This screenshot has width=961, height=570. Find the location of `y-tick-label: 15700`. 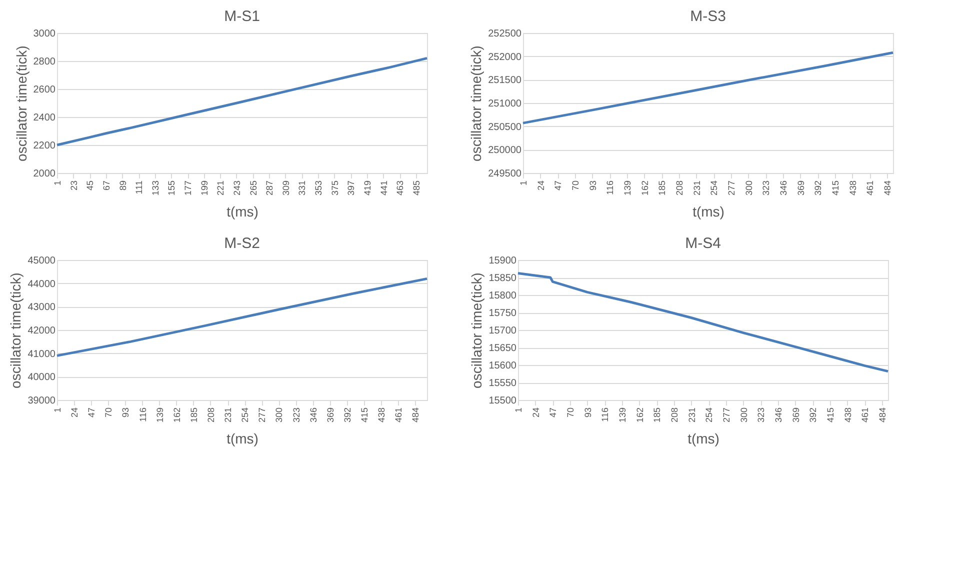

y-tick-label: 15700 is located at coordinates (502, 331).